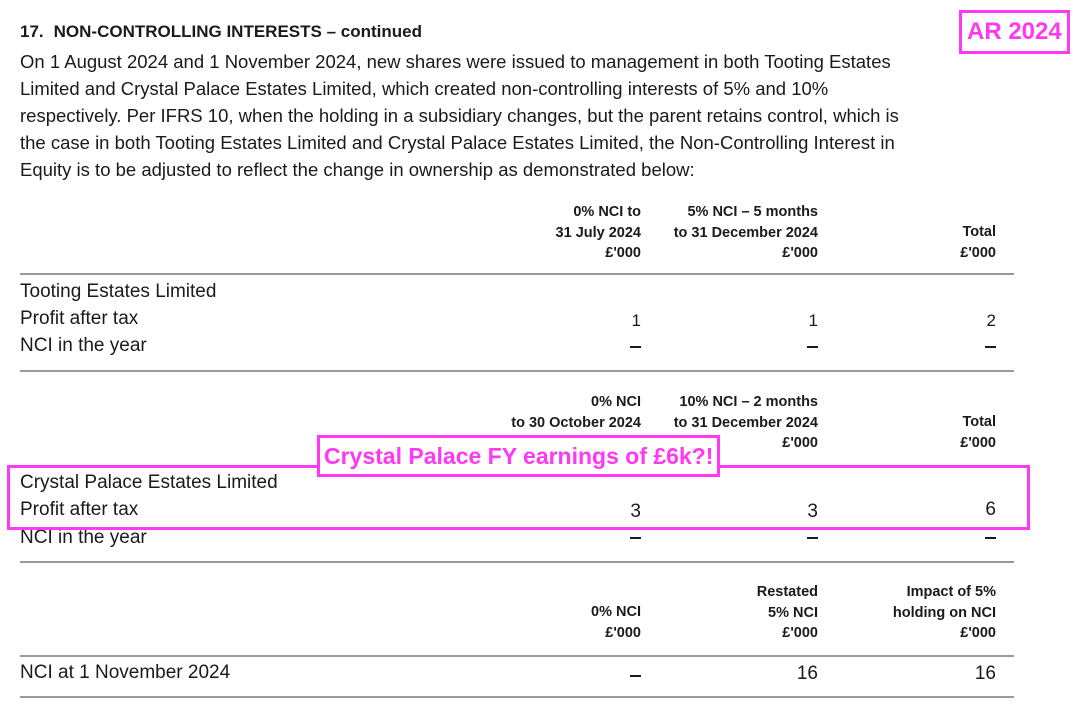 This screenshot has width=1090, height=720. I want to click on row-label: NCI at 1 November 2024, so click(125, 672).